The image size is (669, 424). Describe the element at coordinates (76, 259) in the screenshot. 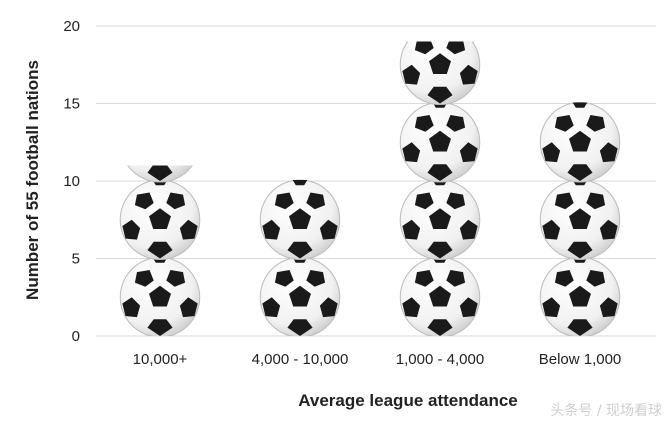

I see `y-tick-label: 5` at that location.